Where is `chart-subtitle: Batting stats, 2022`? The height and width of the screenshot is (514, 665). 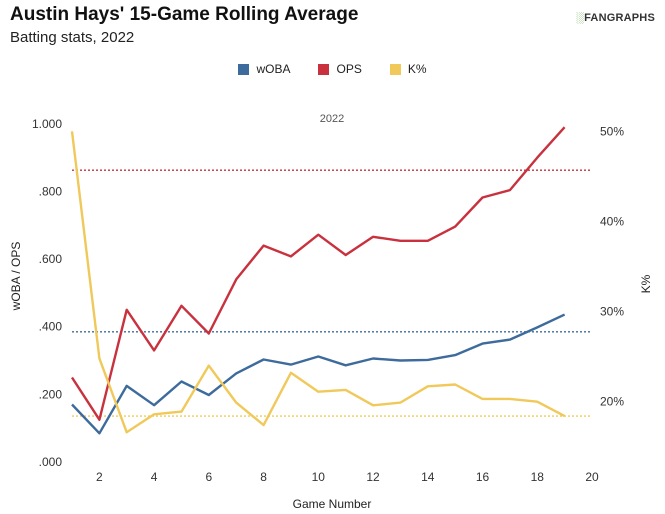
chart-subtitle: Batting stats, 2022 is located at coordinates (72, 37).